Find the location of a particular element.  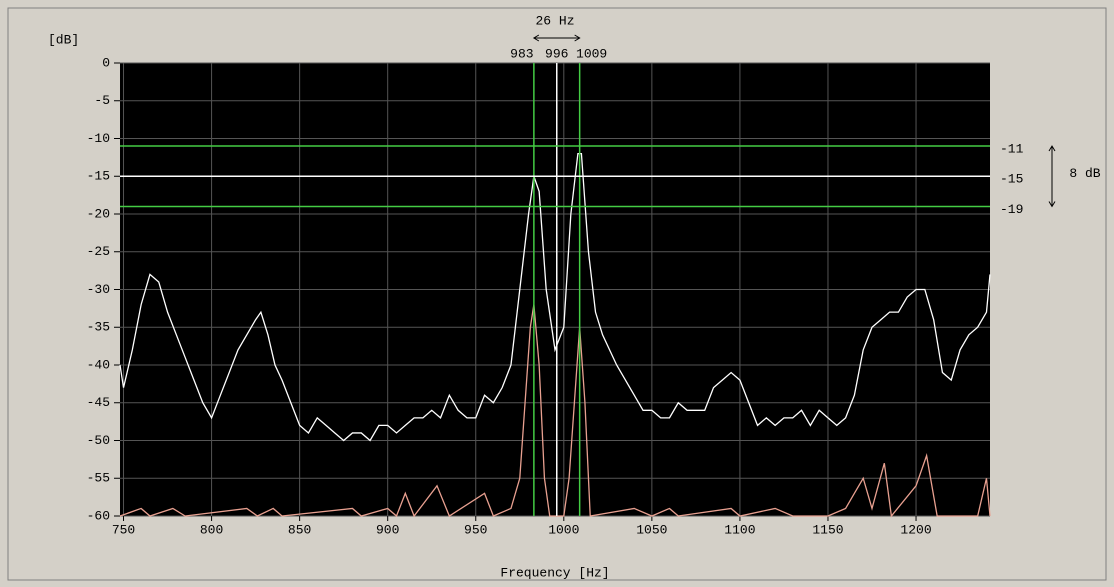

y-tick-label: -25 is located at coordinates (98, 251).